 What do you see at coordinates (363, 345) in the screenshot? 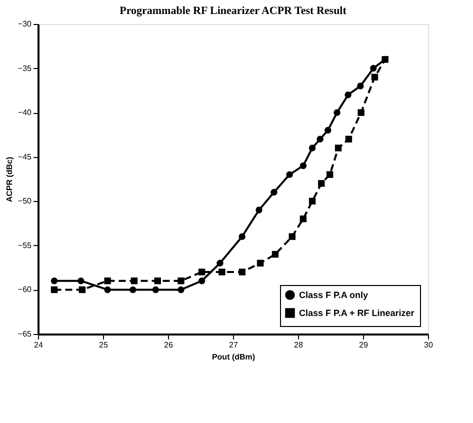
I see `x-tick-label: 29` at bounding box center [363, 345].